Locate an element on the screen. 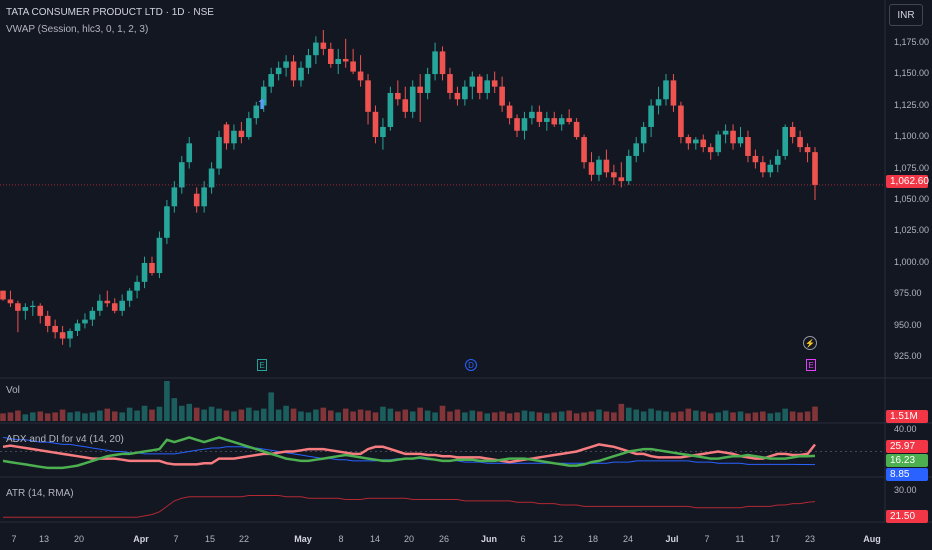 Image resolution: width=932 pixels, height=550 pixels. price-tick-label: 1,025.00 is located at coordinates (912, 230).